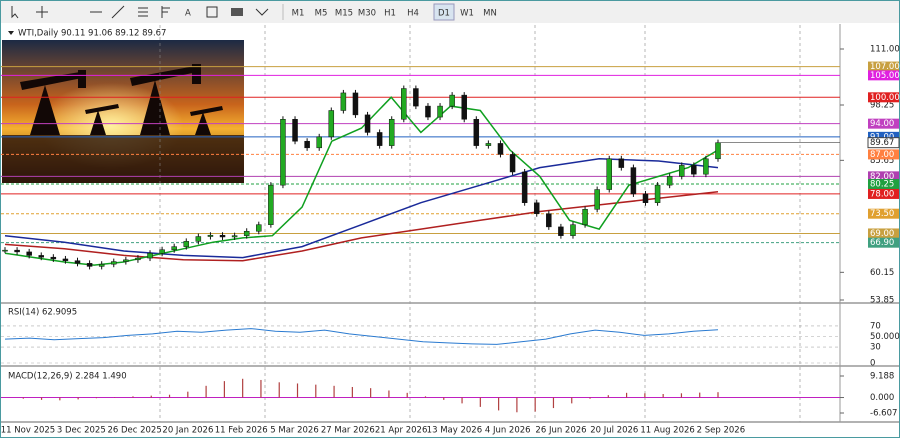 Image resolution: width=900 pixels, height=438 pixels. Describe the element at coordinates (344, 14) in the screenshot. I see `timeframe-button: M15` at that location.